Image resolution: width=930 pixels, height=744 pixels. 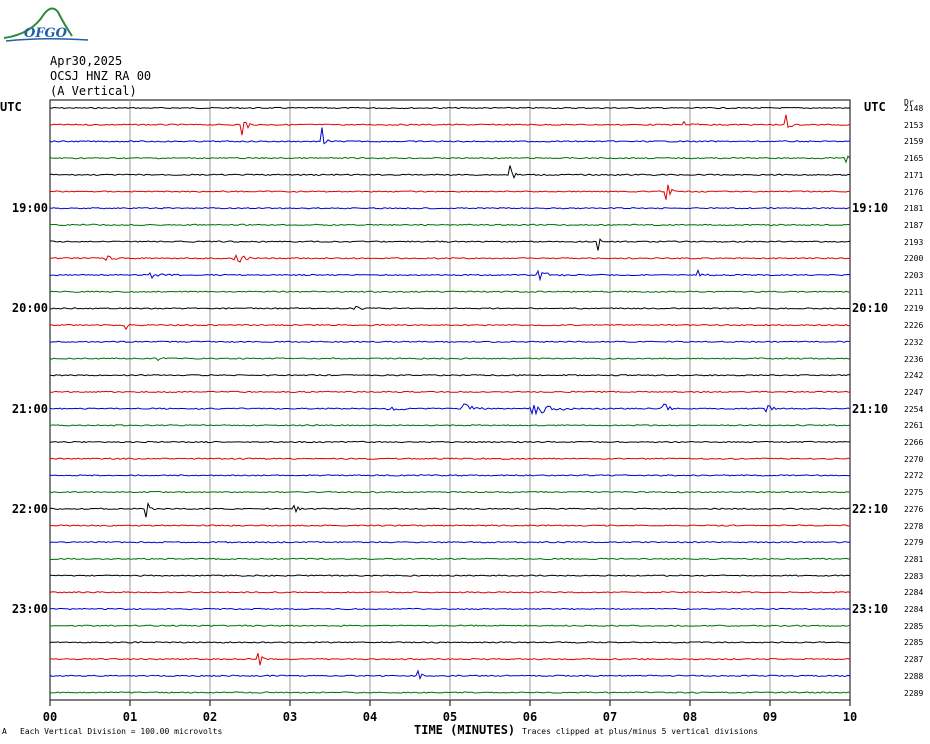 What do you see at coordinates (29, 508) in the screenshot?
I see `left-time-label: 22:00` at bounding box center [29, 508].